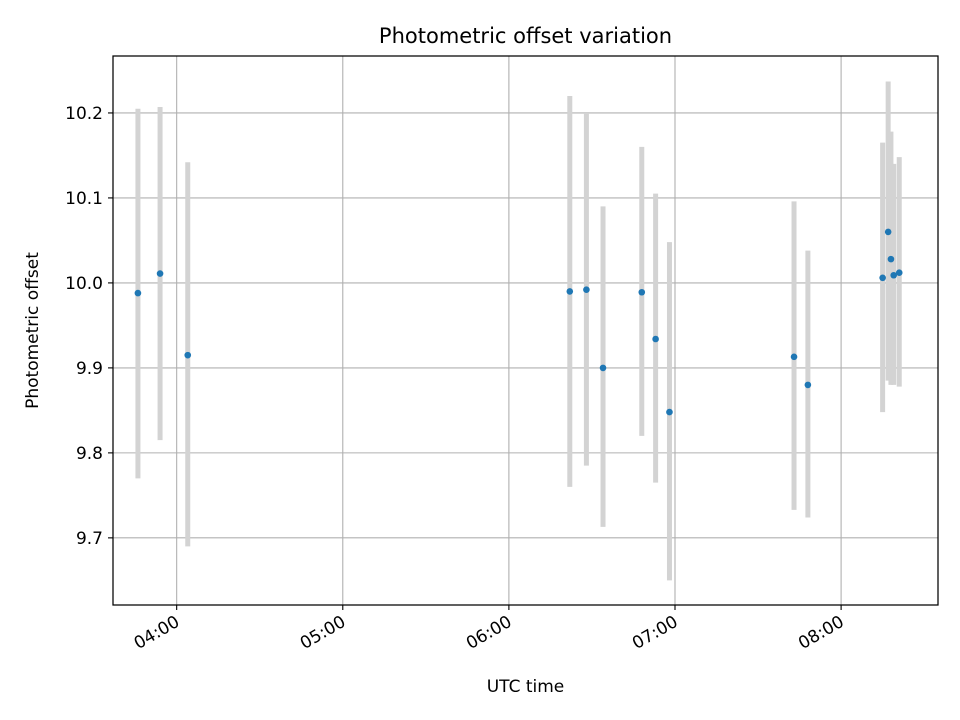 This screenshot has width=960, height=720. I want to click on chart-title: Photometric offset variation, so click(525, 36).